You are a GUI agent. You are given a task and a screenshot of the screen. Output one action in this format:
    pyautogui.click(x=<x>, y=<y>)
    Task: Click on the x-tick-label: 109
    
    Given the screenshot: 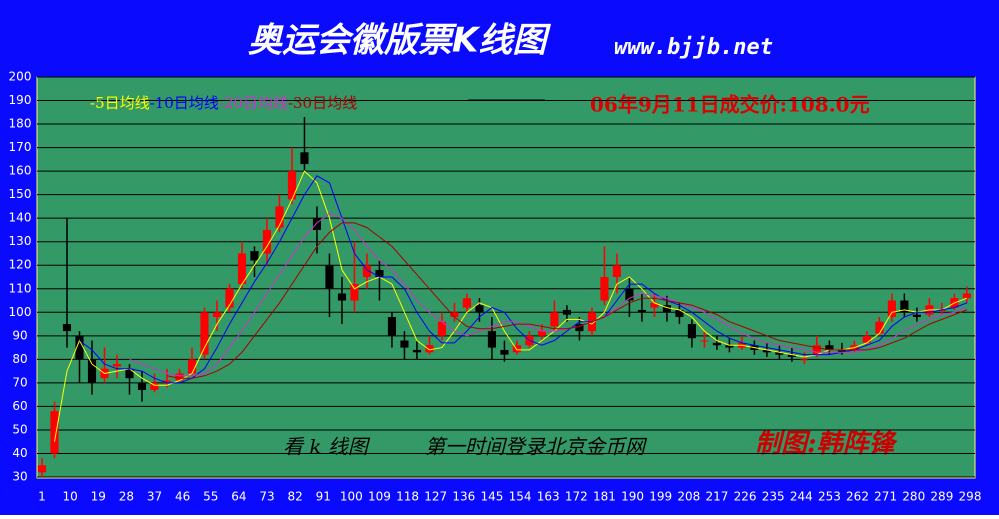 What is the action you would take?
    pyautogui.click(x=379, y=497)
    